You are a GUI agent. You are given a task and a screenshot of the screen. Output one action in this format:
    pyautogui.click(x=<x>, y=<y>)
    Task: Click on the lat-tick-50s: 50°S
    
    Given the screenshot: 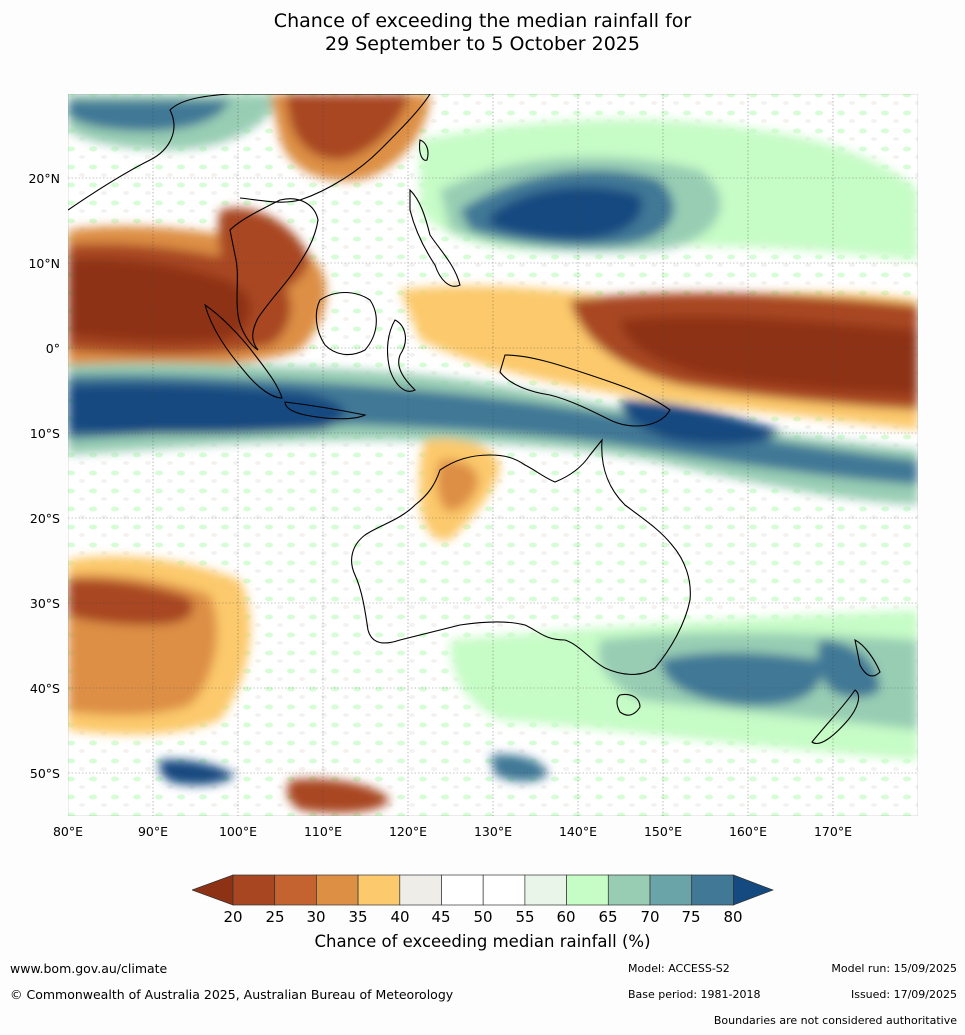 What is the action you would take?
    pyautogui.click(x=44, y=773)
    